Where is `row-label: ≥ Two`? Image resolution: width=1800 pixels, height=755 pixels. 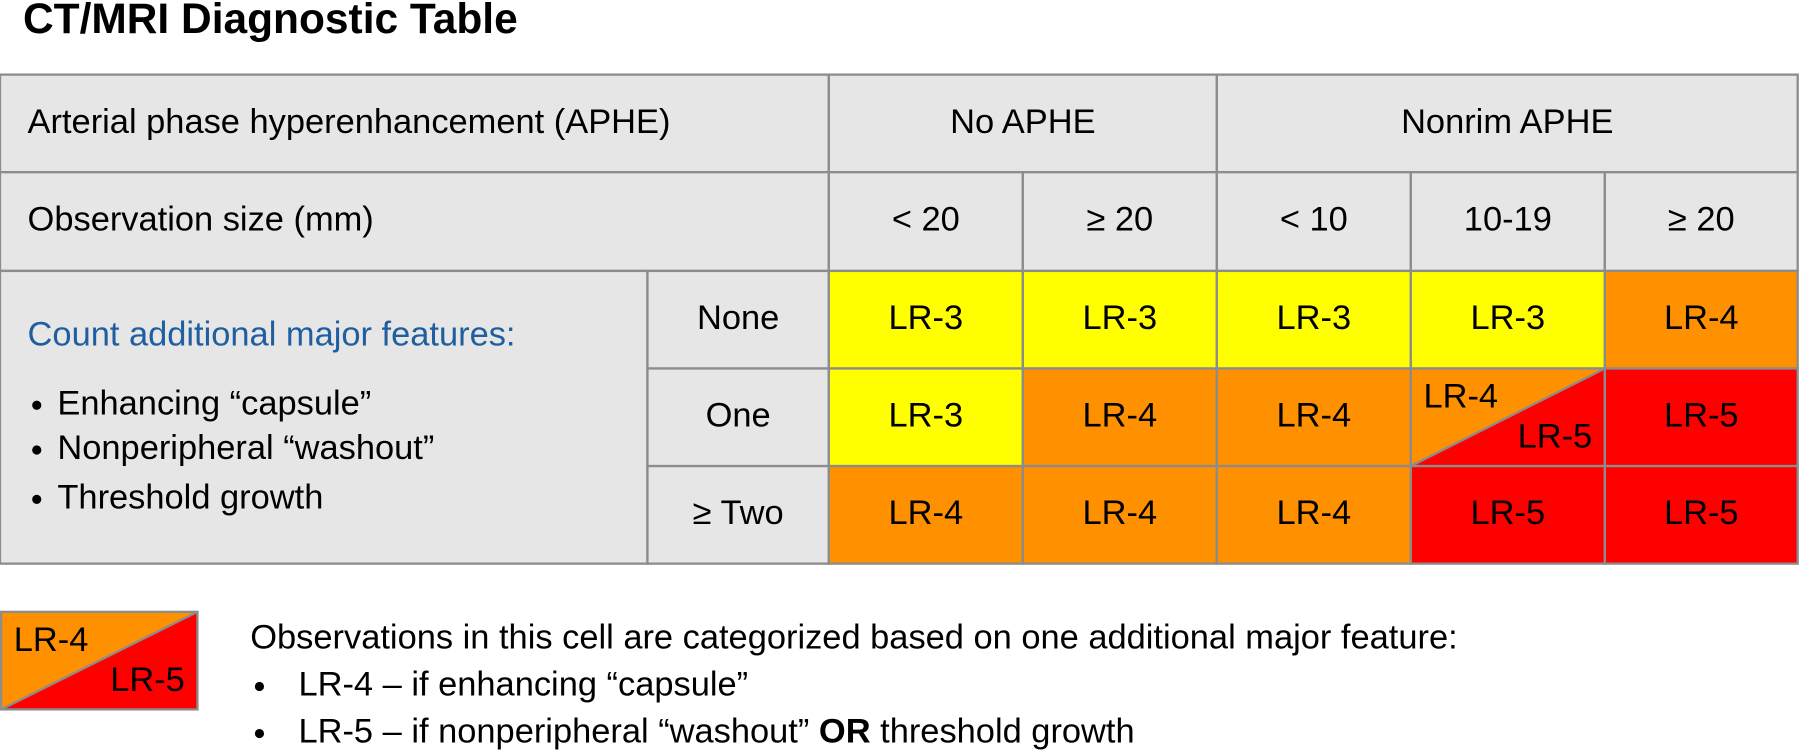
row-label: ≥ Two is located at coordinates (738, 513).